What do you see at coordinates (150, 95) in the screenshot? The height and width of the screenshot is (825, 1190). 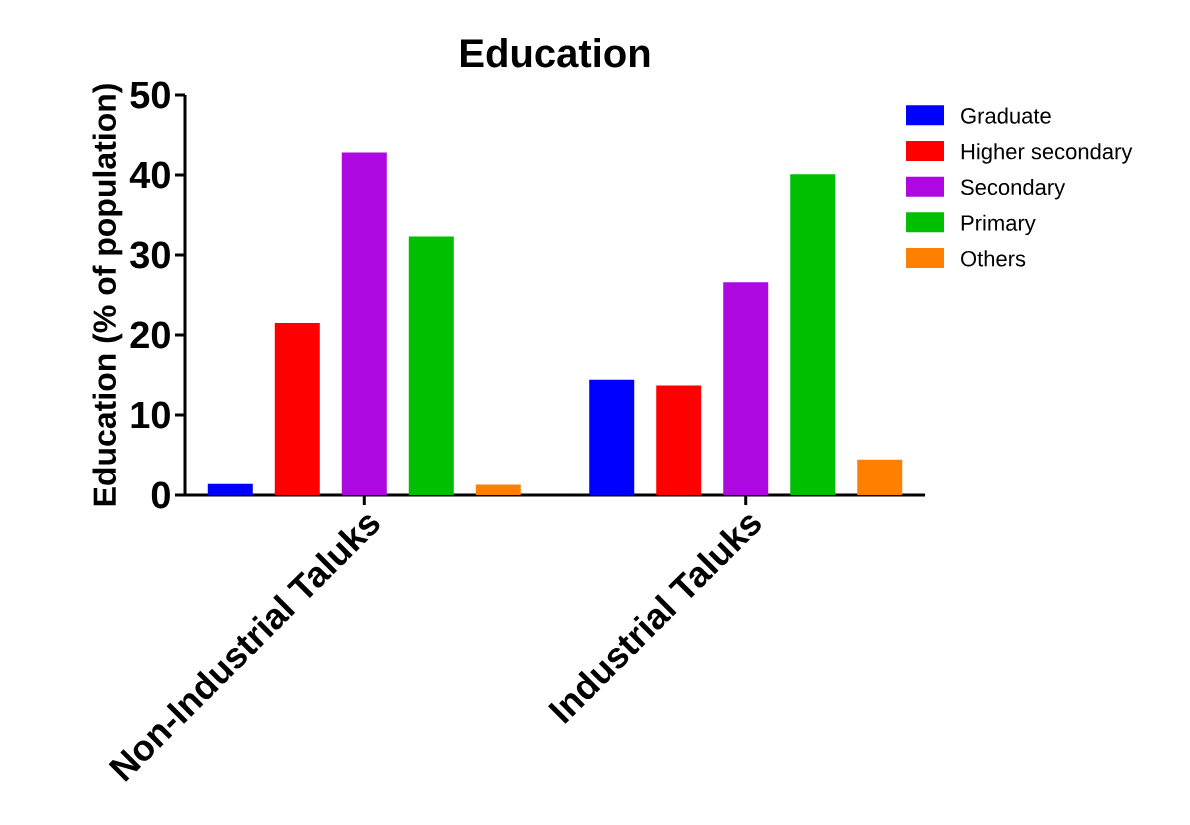 I see `y-tick-label: 50` at bounding box center [150, 95].